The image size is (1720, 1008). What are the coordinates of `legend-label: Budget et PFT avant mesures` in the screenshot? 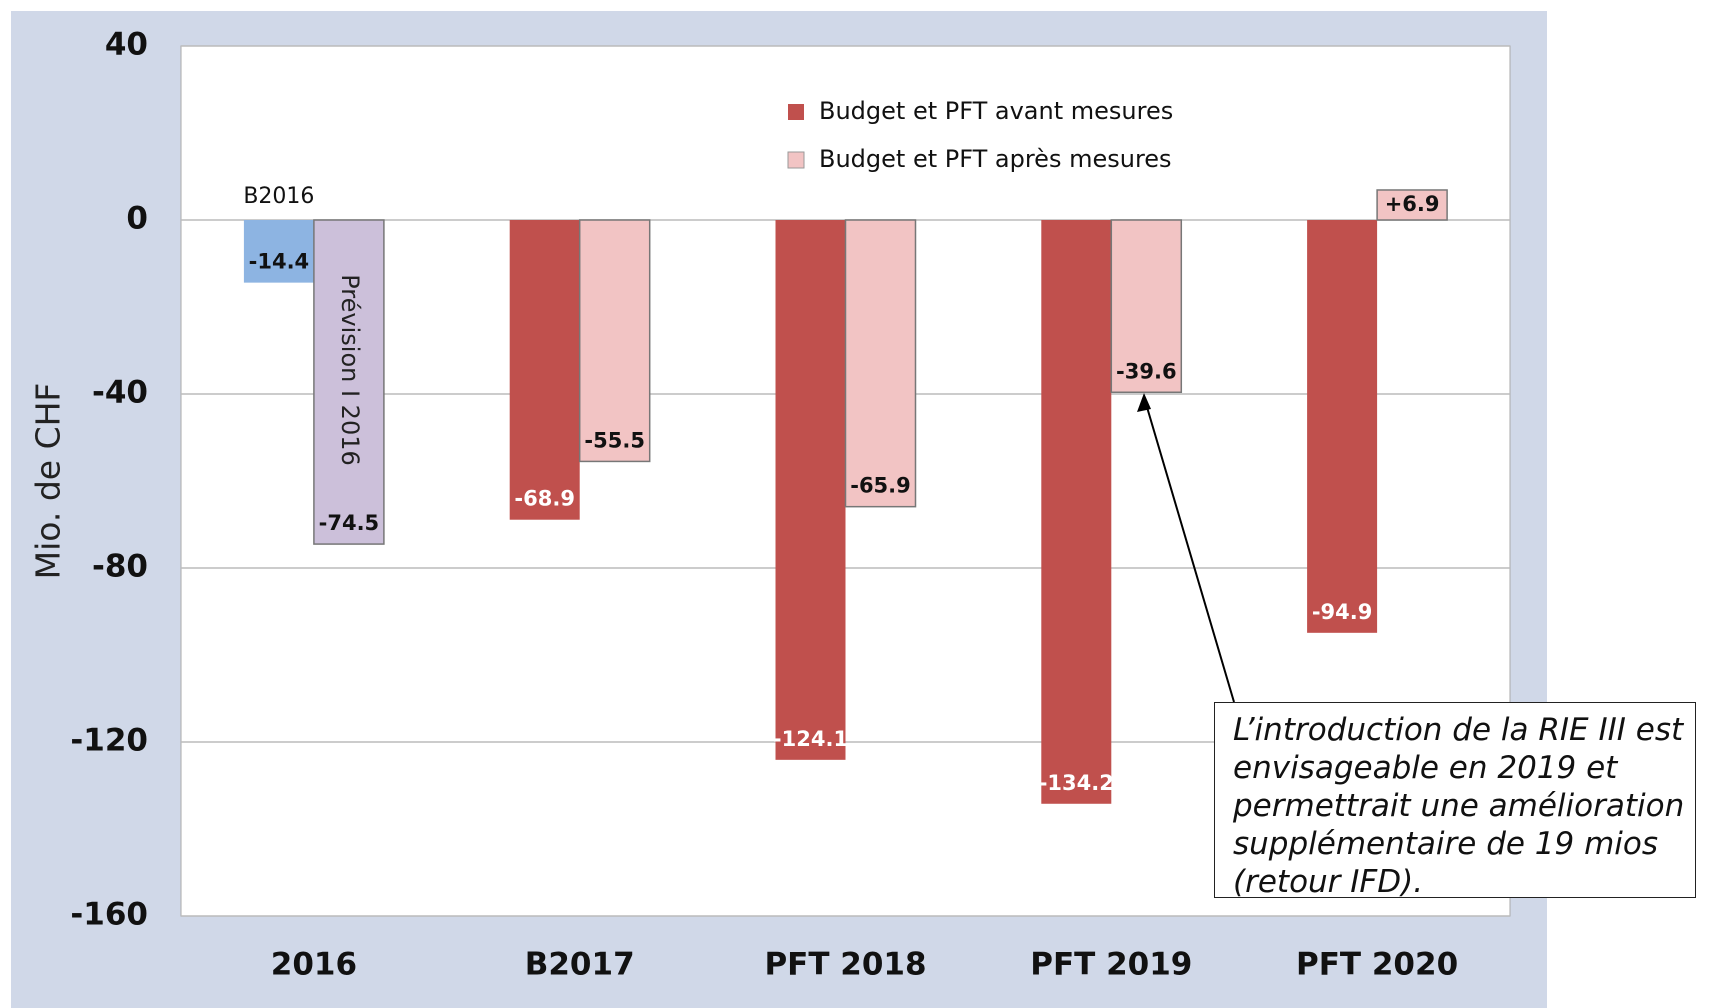 It's located at (996, 111).